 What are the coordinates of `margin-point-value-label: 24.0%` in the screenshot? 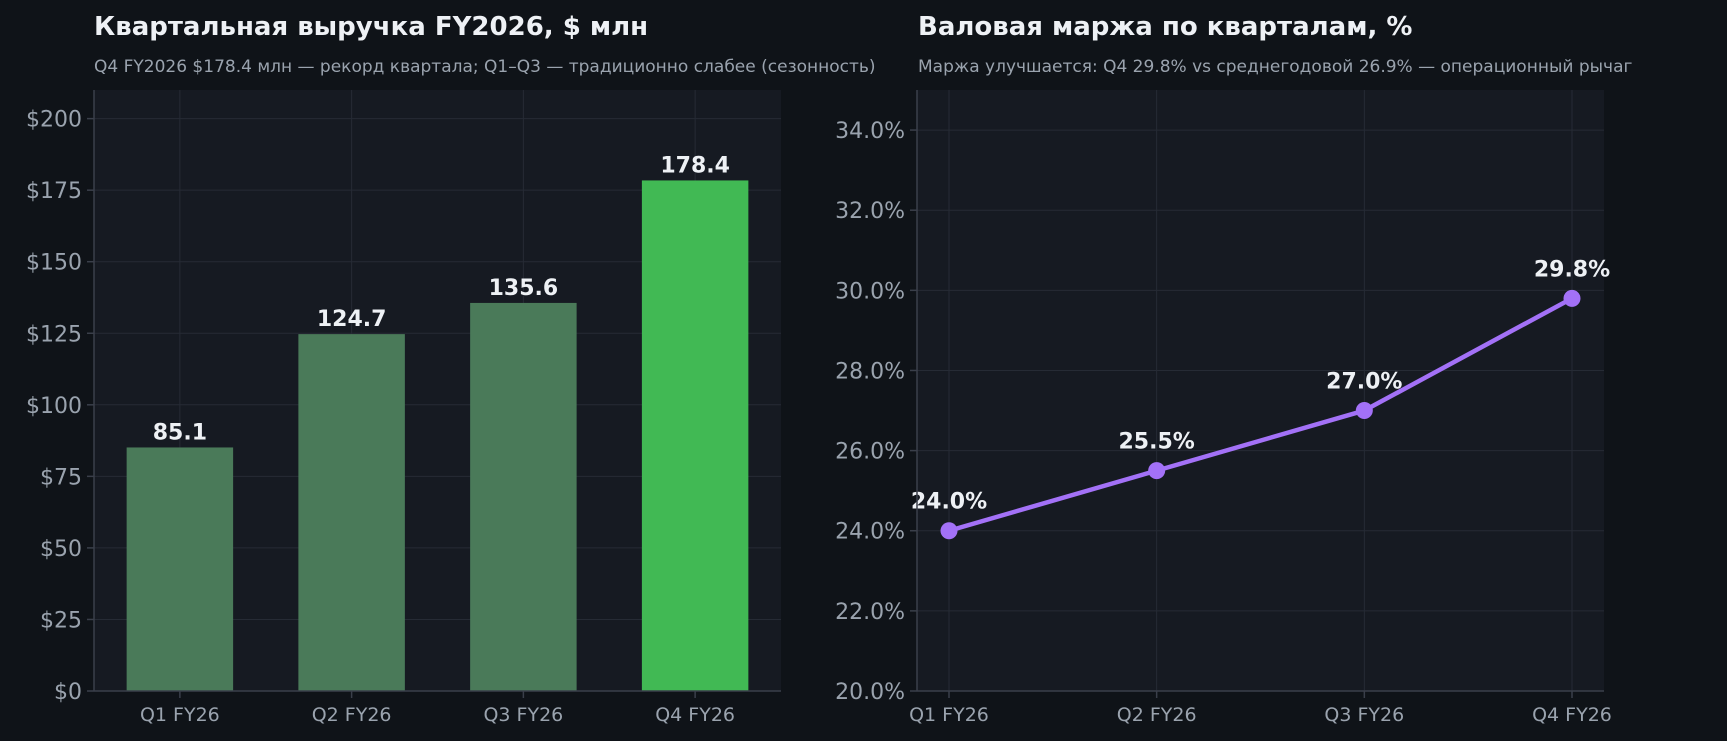 It's located at (949, 502).